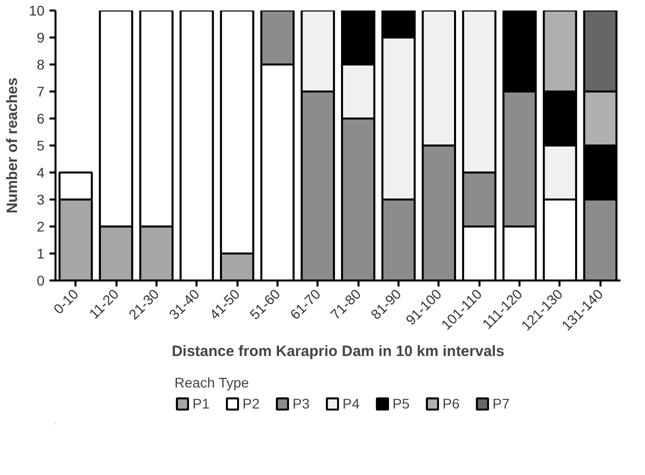  Describe the element at coordinates (40, 118) in the screenshot. I see `y-tick-label: 6` at that location.